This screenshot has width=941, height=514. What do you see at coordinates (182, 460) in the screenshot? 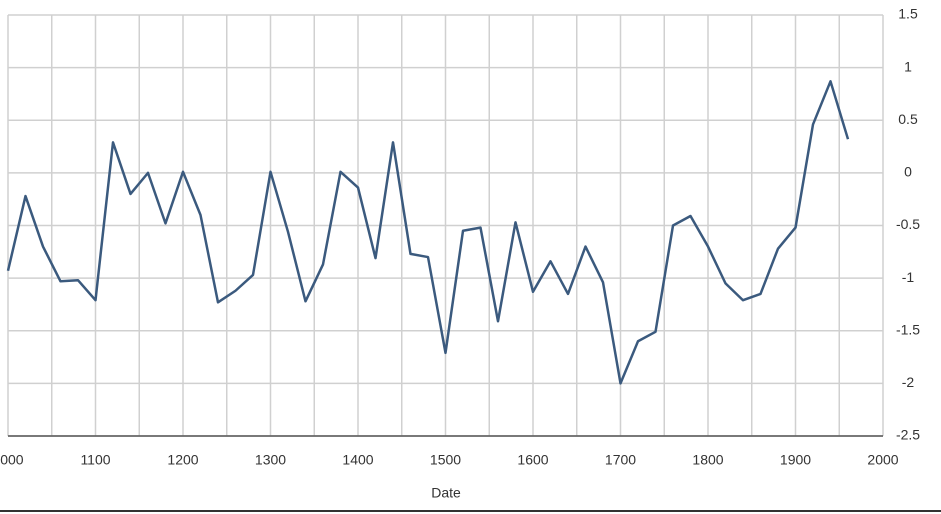
I see `x-tick-label: 1200` at bounding box center [182, 460].